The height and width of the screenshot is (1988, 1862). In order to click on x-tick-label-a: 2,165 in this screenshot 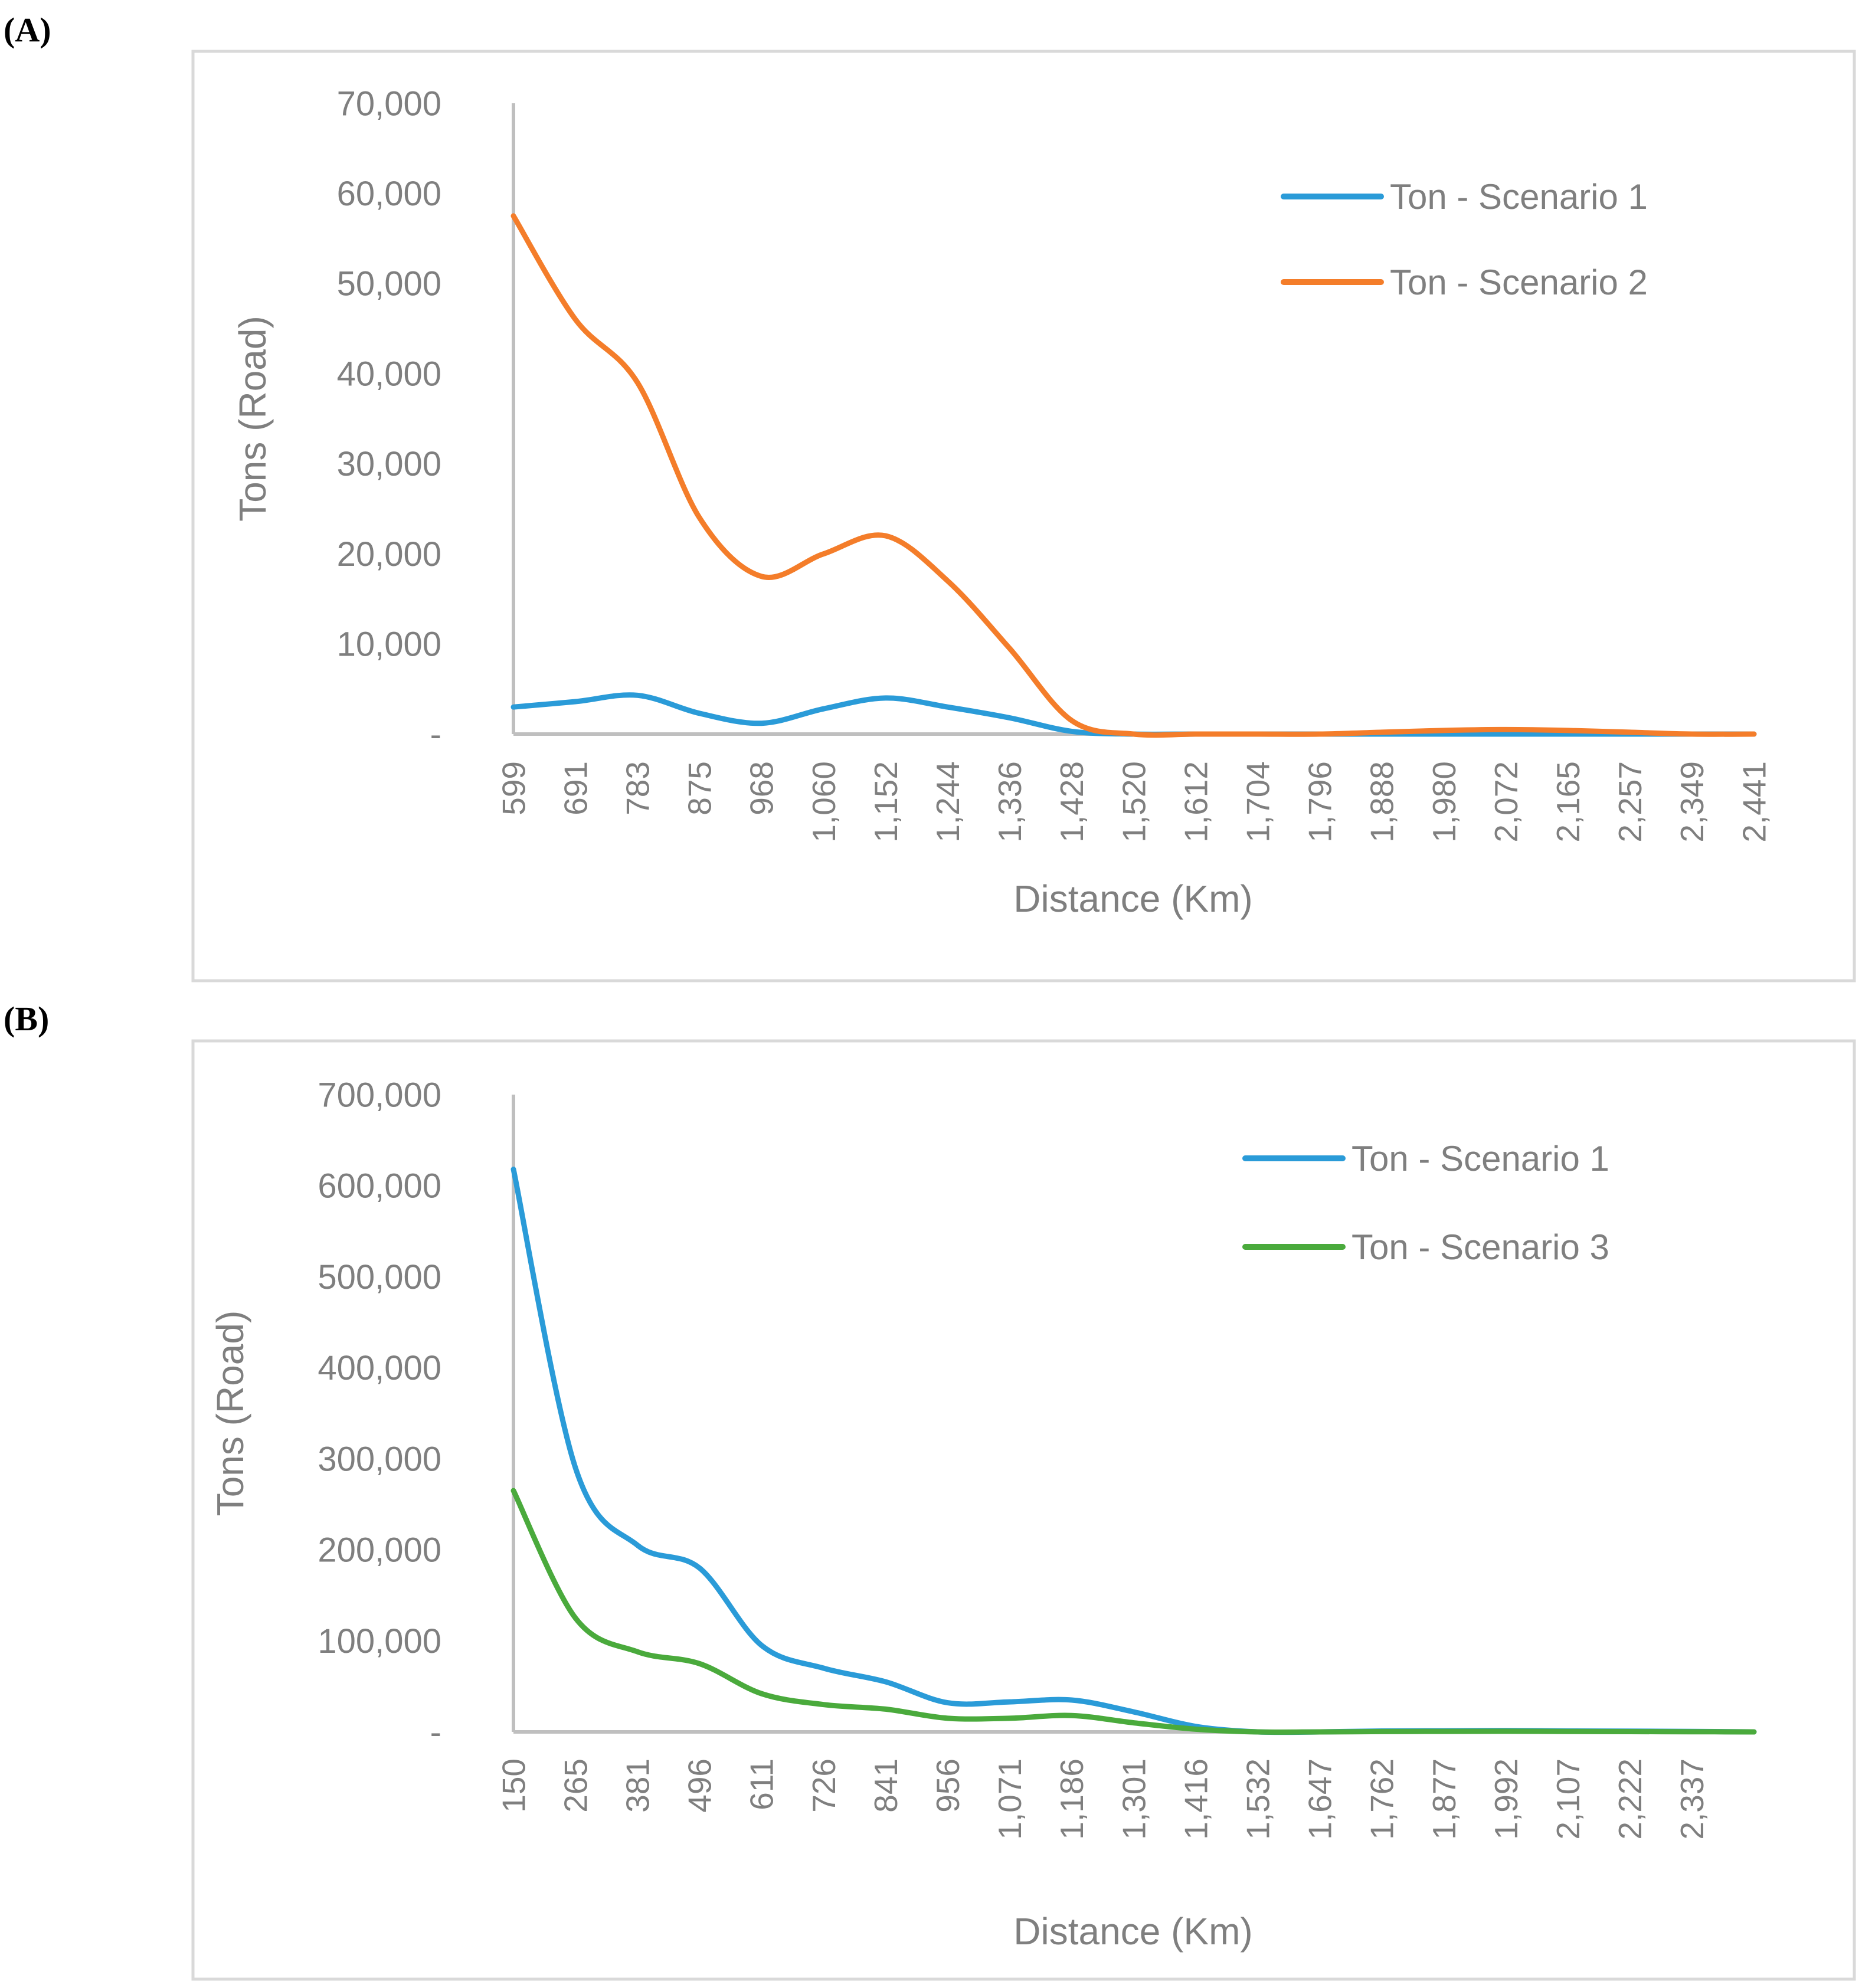, I will do `click(1568, 802)`.